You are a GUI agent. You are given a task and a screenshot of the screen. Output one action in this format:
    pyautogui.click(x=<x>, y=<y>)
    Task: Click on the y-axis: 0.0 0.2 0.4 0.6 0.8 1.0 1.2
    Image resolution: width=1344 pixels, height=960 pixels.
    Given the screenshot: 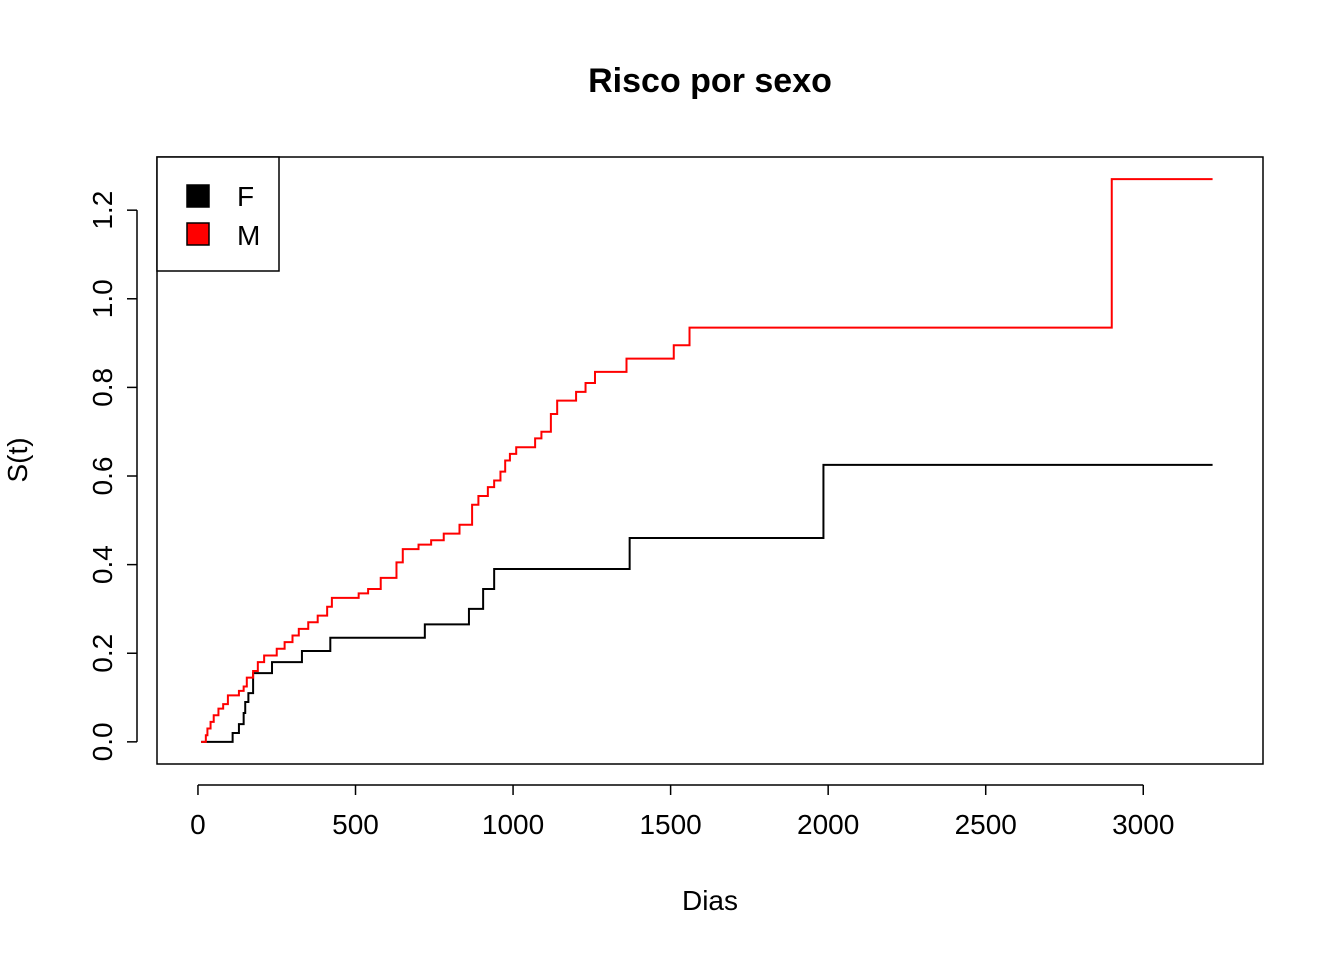 What is the action you would take?
    pyautogui.click(x=112, y=476)
    